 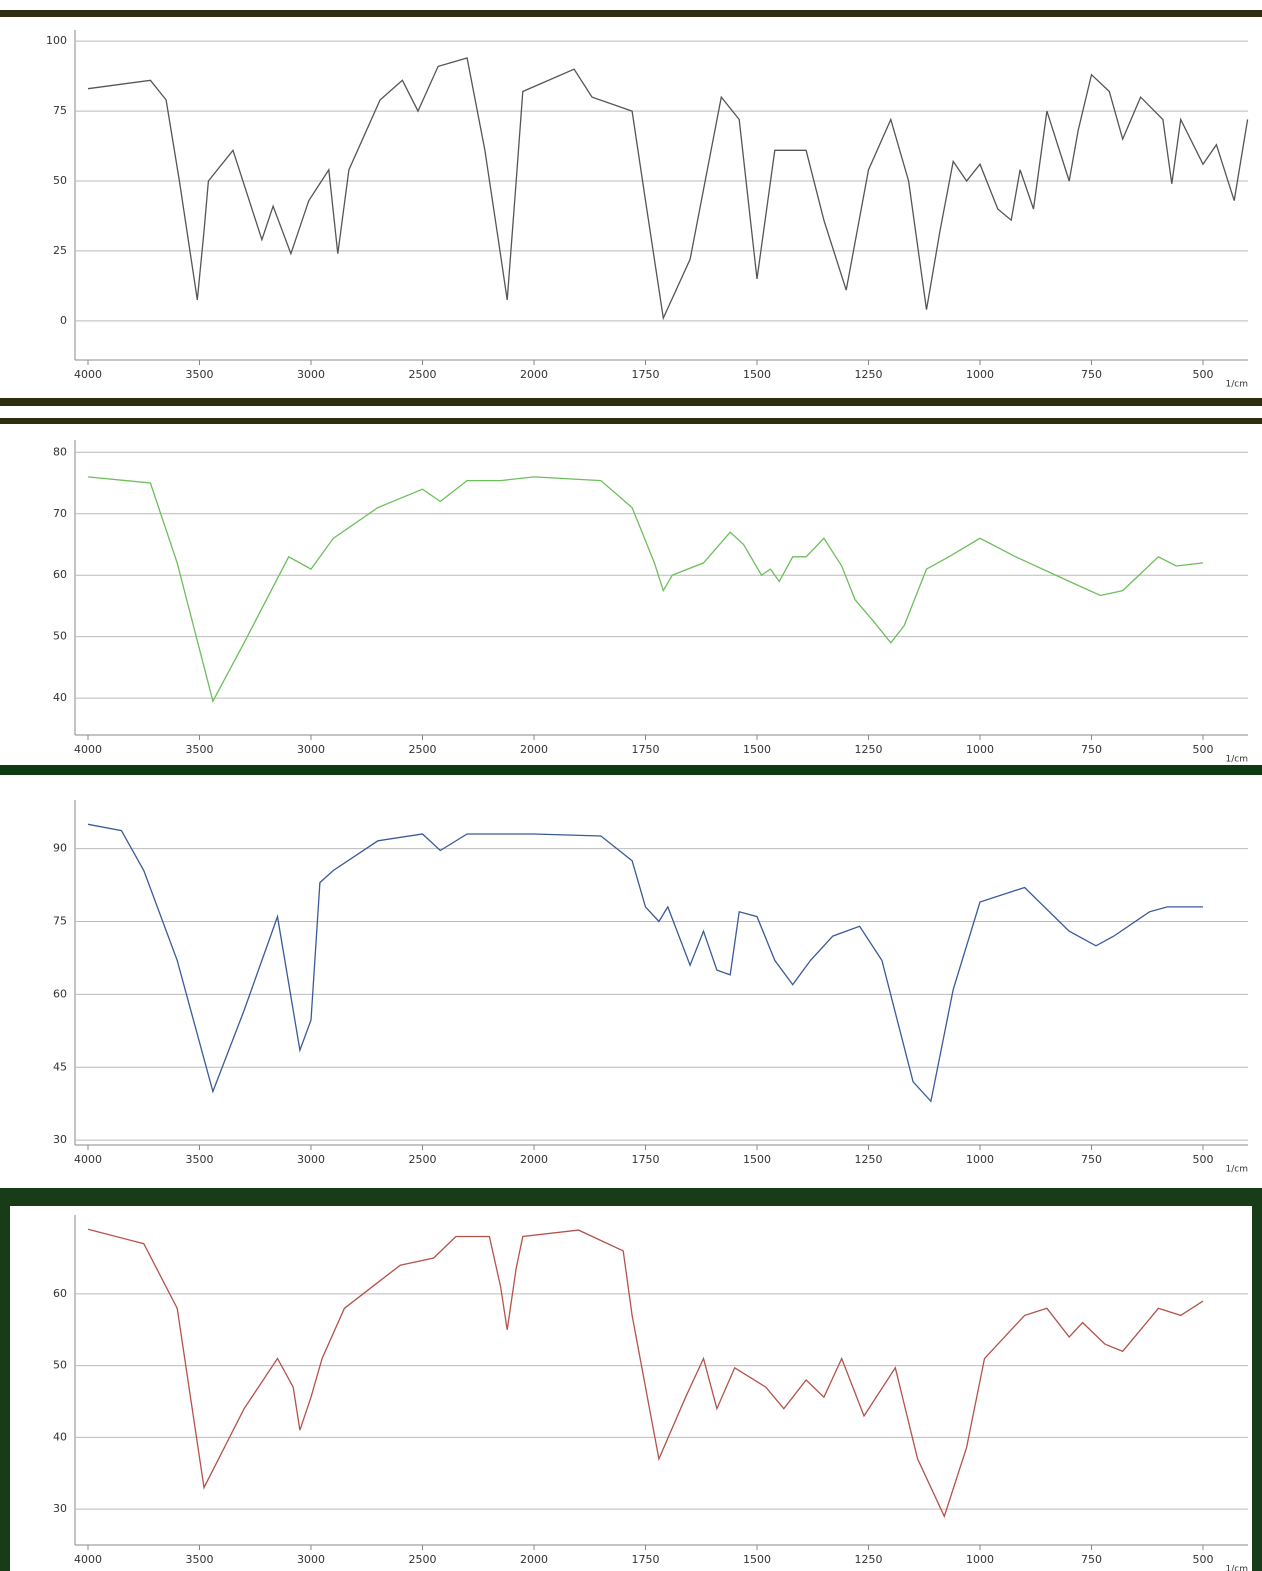 I want to click on y-tick-label: 45, so click(x=60, y=1066).